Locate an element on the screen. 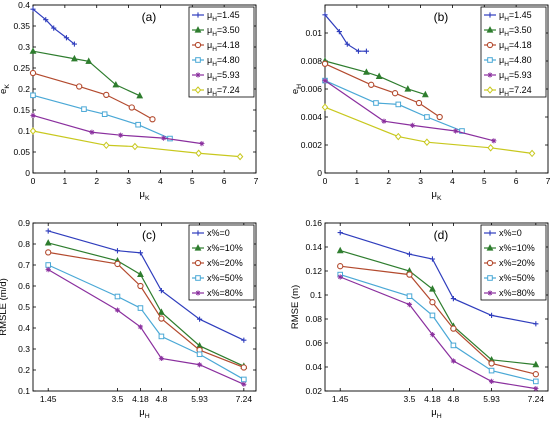 This screenshot has width=550, height=440. x-tick-label: 2 is located at coordinates (388, 181).